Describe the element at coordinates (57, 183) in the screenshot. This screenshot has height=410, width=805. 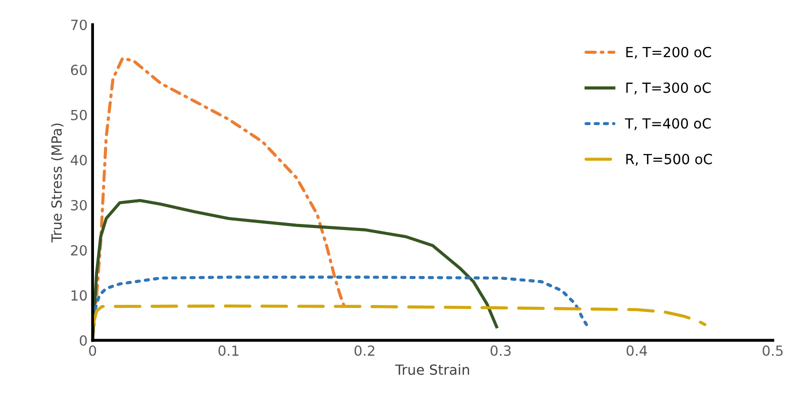
I see `y-axis-title: True Stress (MPa)` at that location.